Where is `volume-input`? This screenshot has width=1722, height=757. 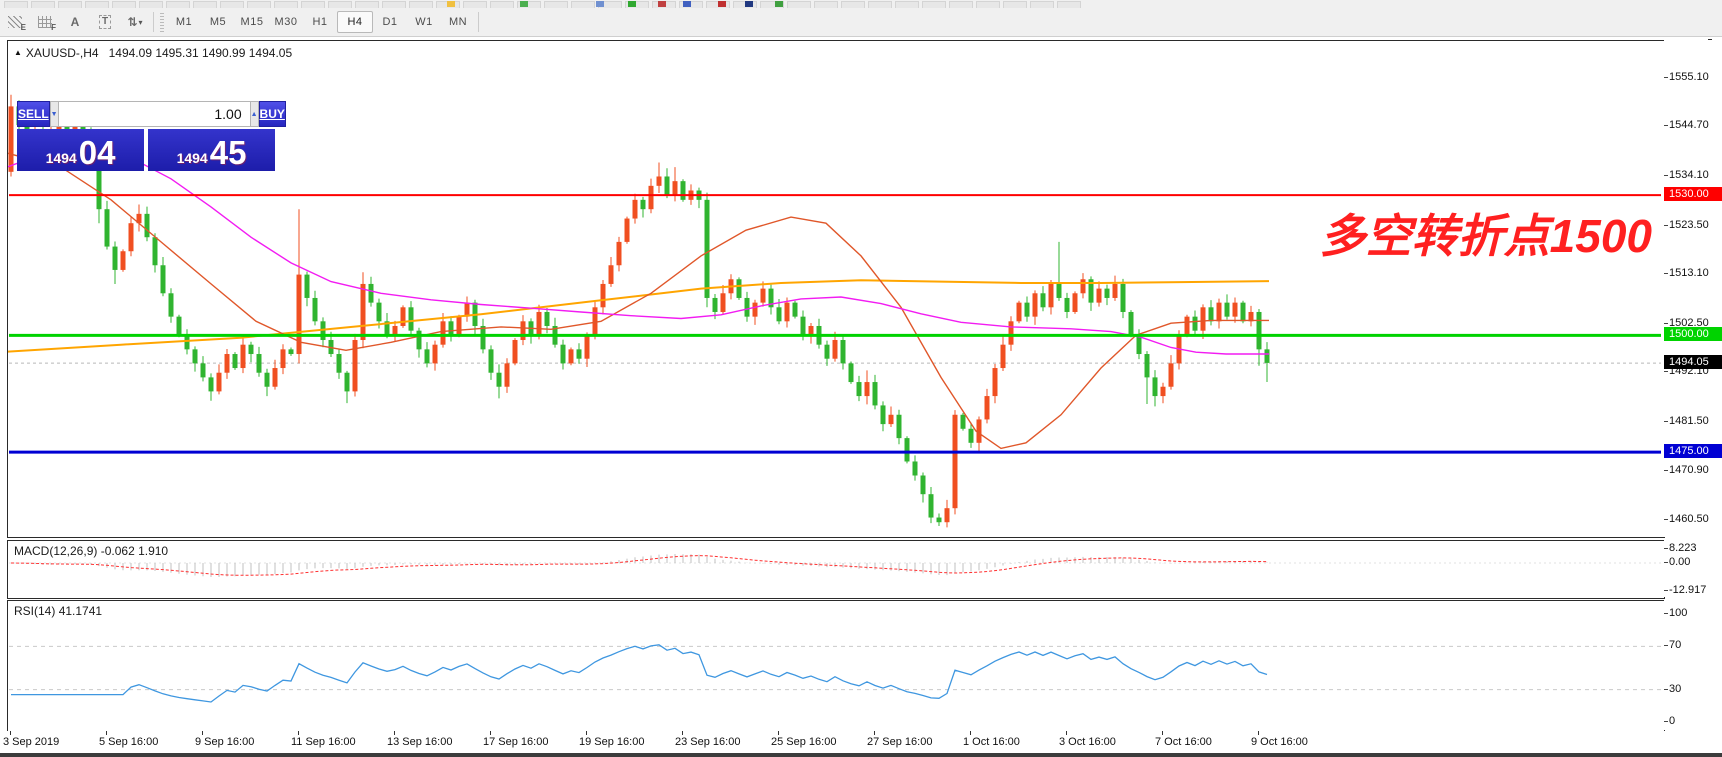 volume-input is located at coordinates (154, 114).